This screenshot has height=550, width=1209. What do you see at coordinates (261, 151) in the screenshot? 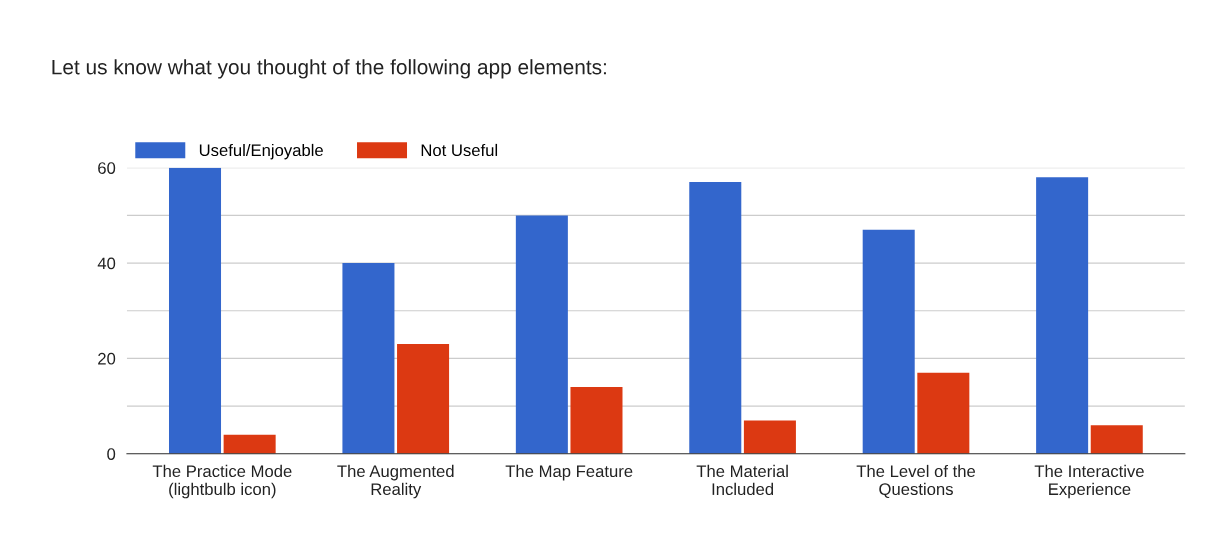
I see `legend-label: Useful/Enjoyable` at bounding box center [261, 151].